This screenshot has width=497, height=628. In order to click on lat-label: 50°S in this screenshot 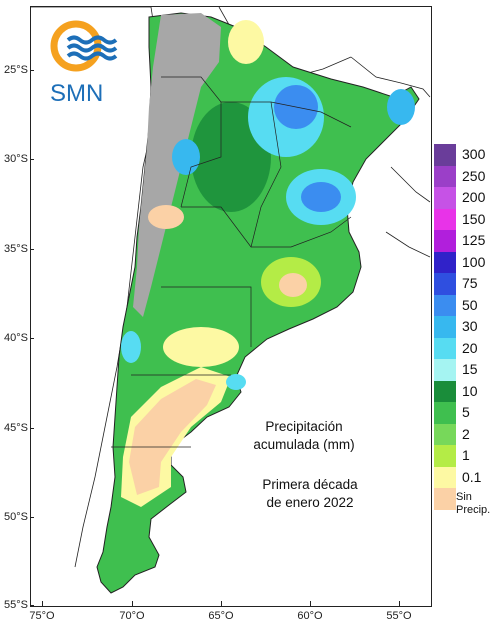, I will do `click(16, 517)`.